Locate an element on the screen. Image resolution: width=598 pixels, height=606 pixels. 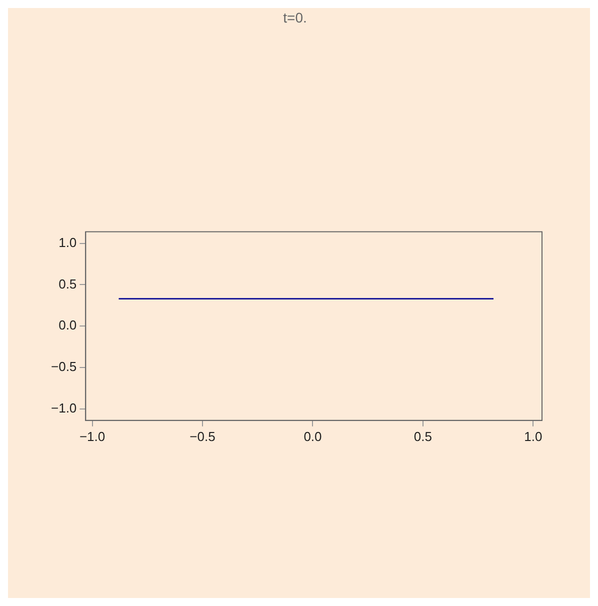
y-tick-label: −0.5 is located at coordinates (63, 366).